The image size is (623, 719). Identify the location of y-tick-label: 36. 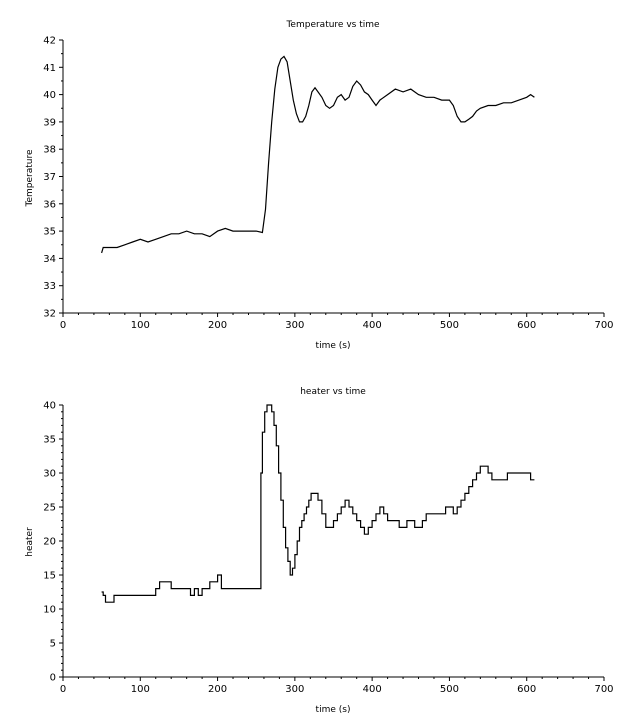
(49, 204).